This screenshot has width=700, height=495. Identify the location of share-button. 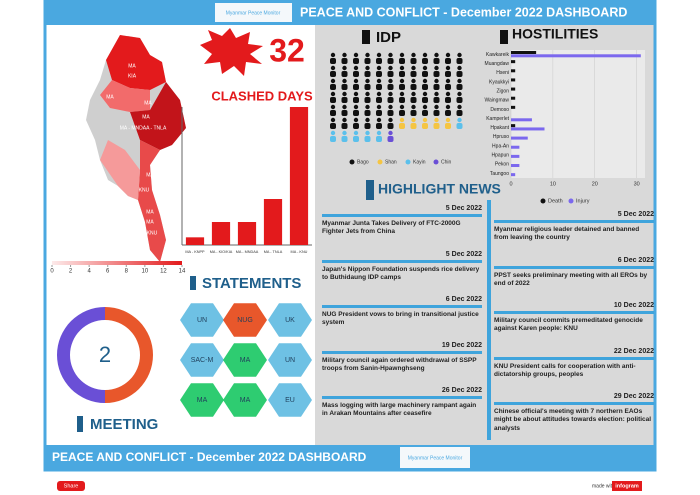
(71, 486).